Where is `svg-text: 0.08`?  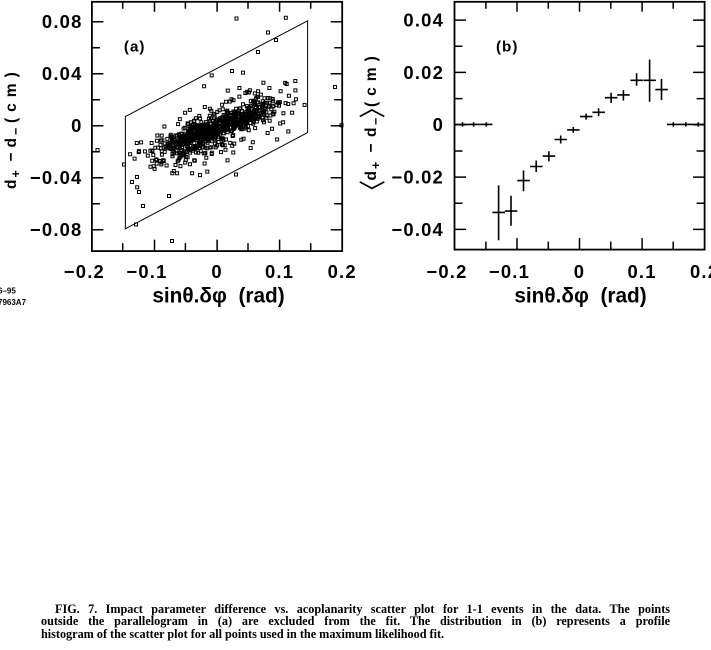
svg-text: 0.08 is located at coordinates (62, 21).